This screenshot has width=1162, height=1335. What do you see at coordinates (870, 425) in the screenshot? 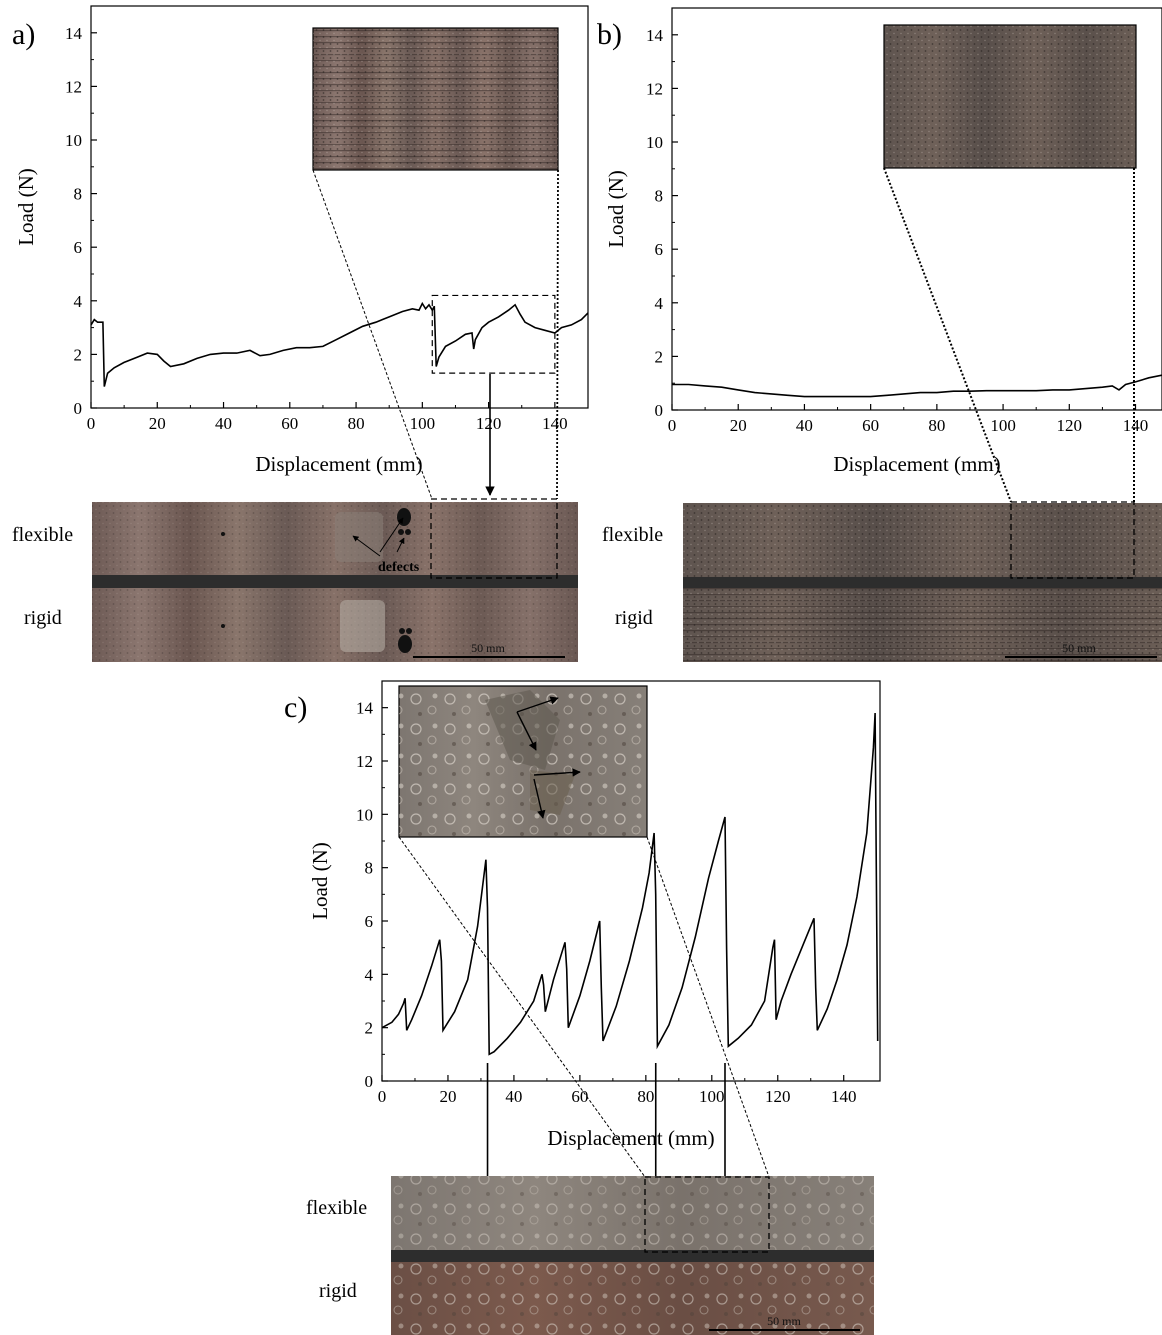
I see `x-tick-label-b-60: 60` at bounding box center [870, 425].